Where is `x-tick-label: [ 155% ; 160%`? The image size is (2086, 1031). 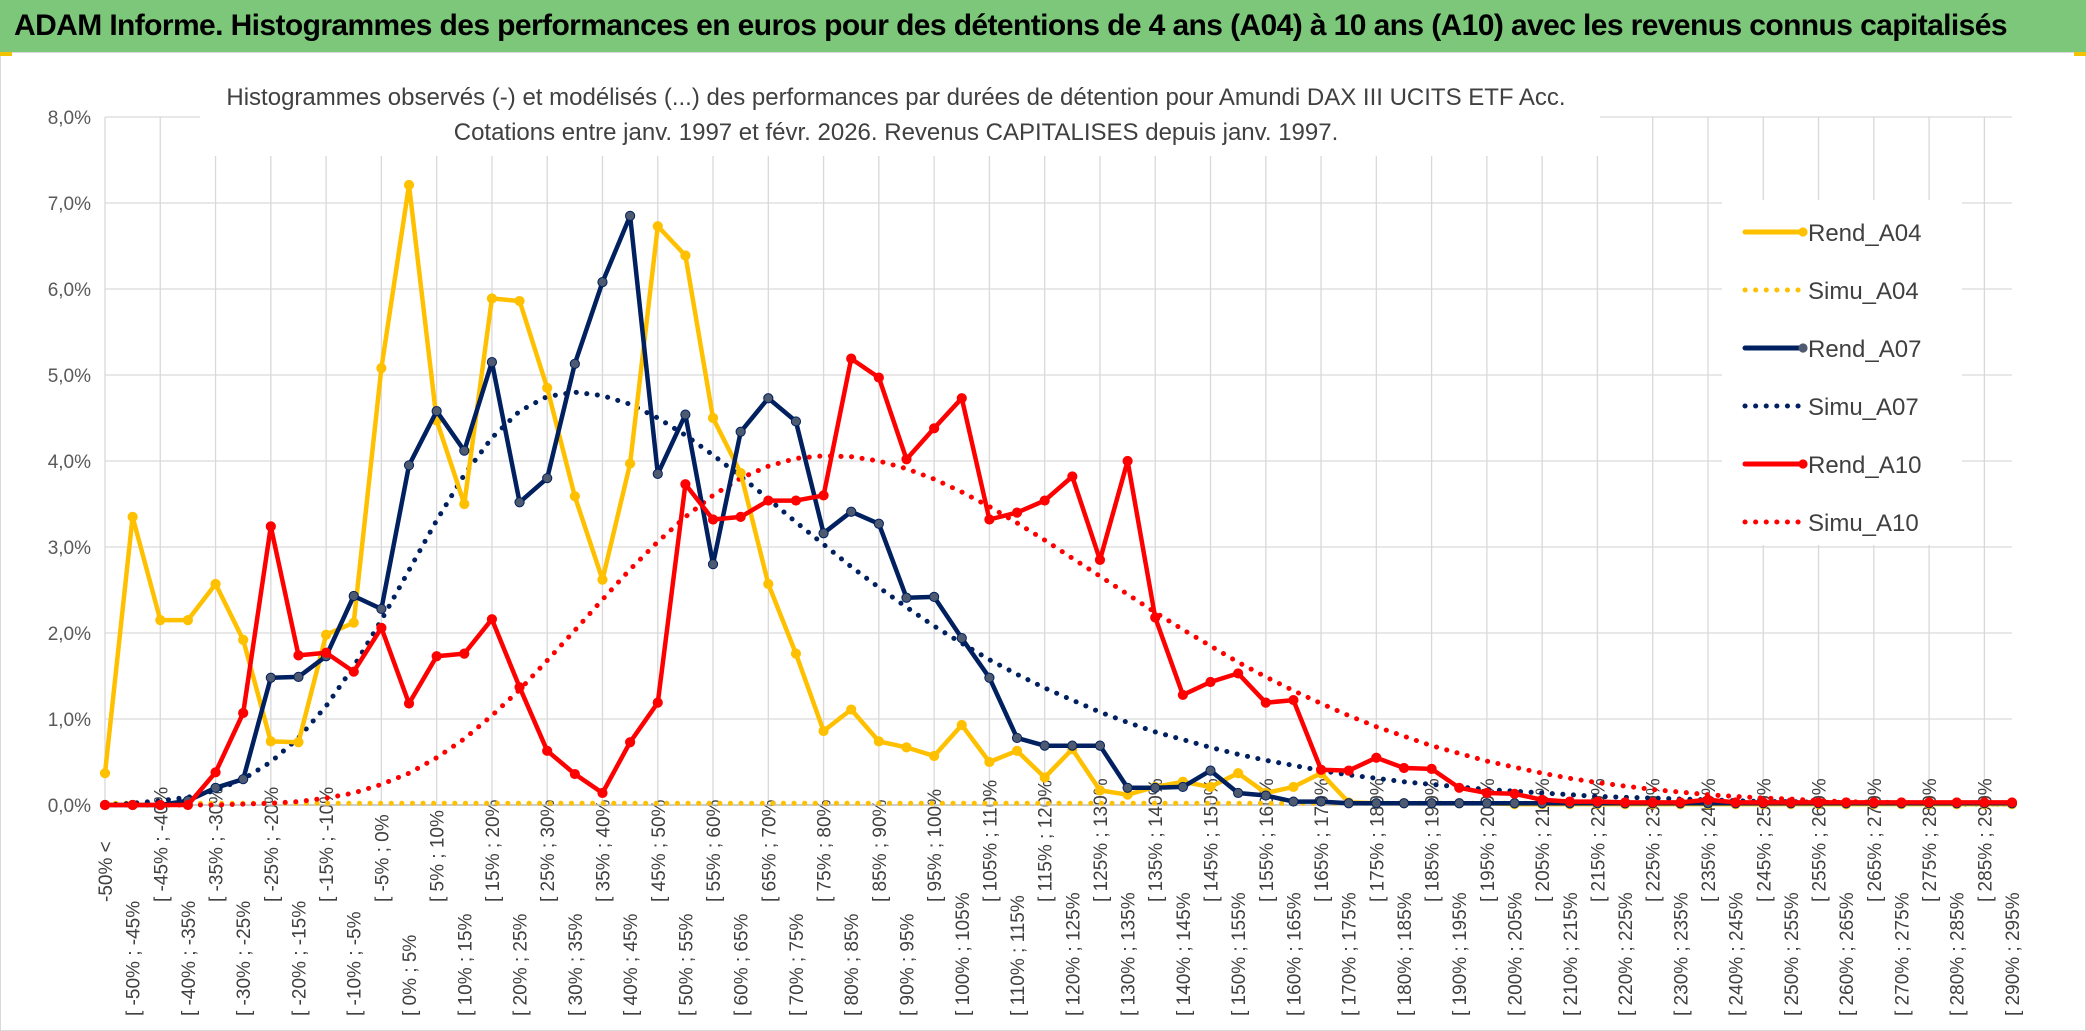
x-tick-label: [ 155% ; 160% is located at coordinates (1267, 840).